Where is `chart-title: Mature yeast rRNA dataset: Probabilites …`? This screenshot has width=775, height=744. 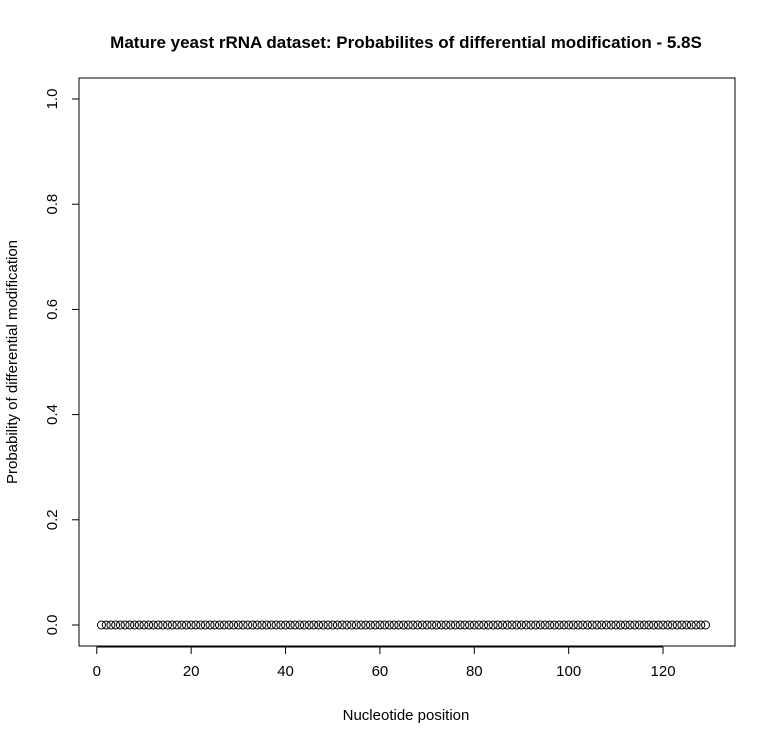 chart-title: Mature yeast rRNA dataset: Probabilites … is located at coordinates (406, 42).